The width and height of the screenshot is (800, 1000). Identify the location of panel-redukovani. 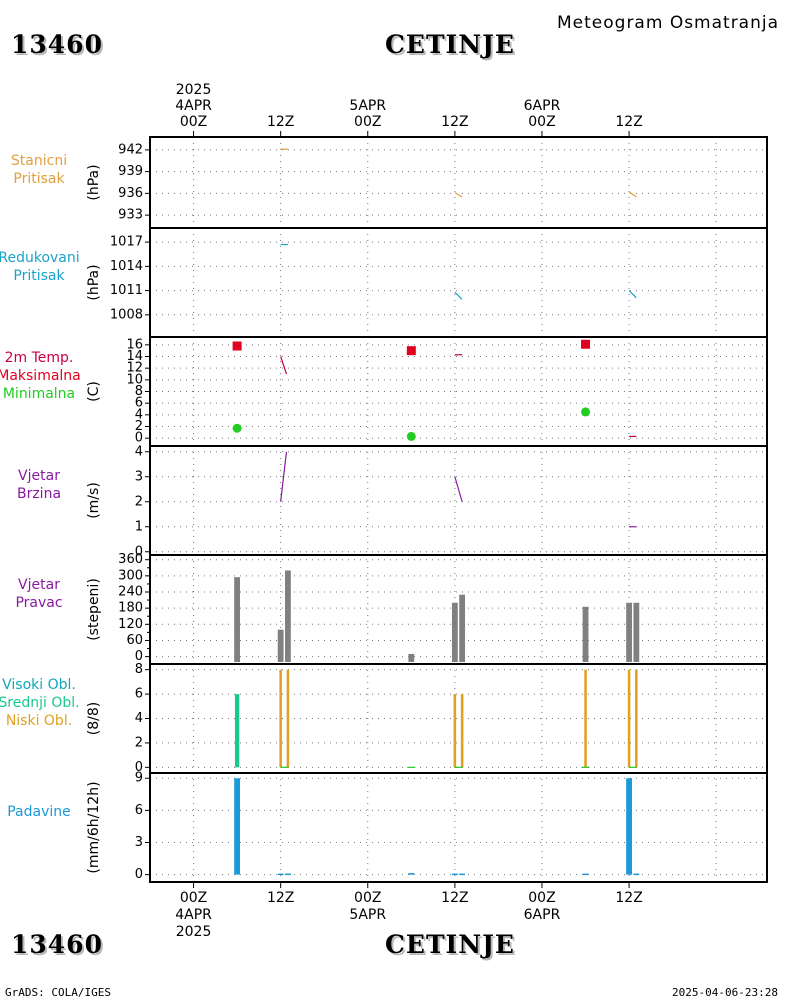
(456, 282).